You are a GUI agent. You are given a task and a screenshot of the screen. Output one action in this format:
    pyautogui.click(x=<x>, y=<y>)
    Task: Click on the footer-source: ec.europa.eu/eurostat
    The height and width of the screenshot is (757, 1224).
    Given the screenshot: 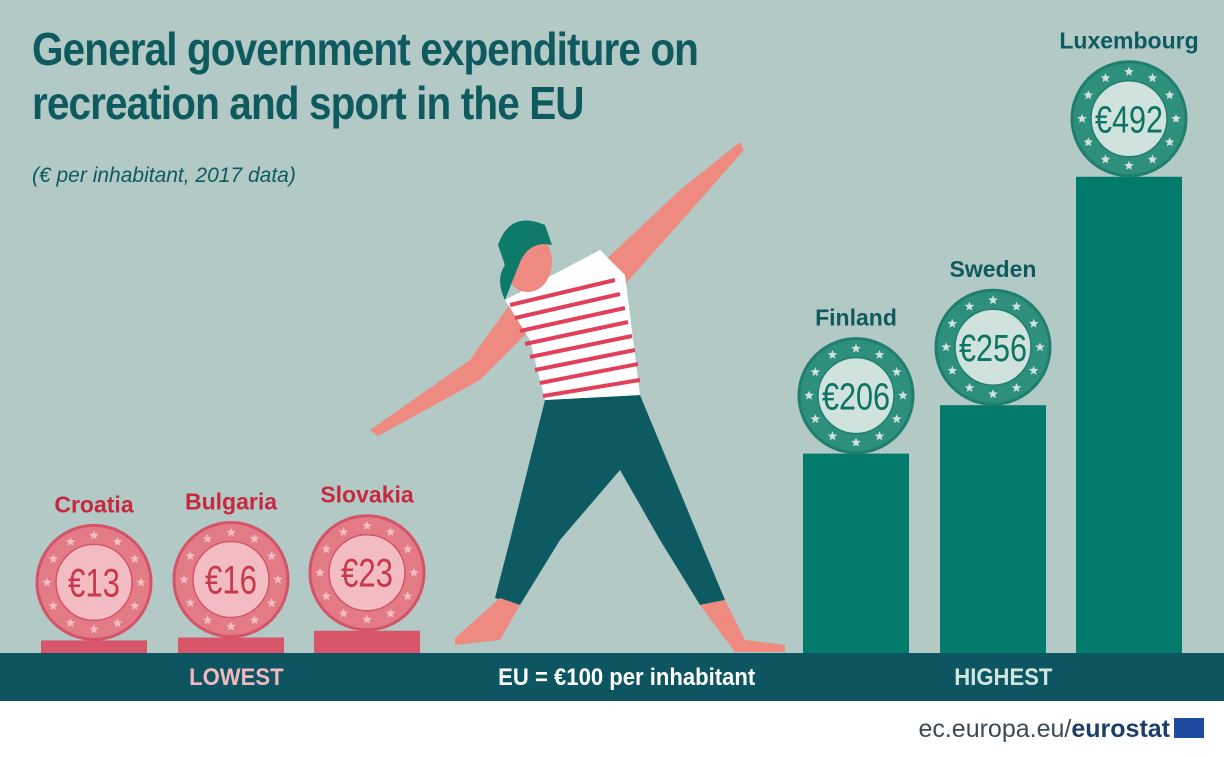 What is the action you would take?
    pyautogui.click(x=1044, y=729)
    